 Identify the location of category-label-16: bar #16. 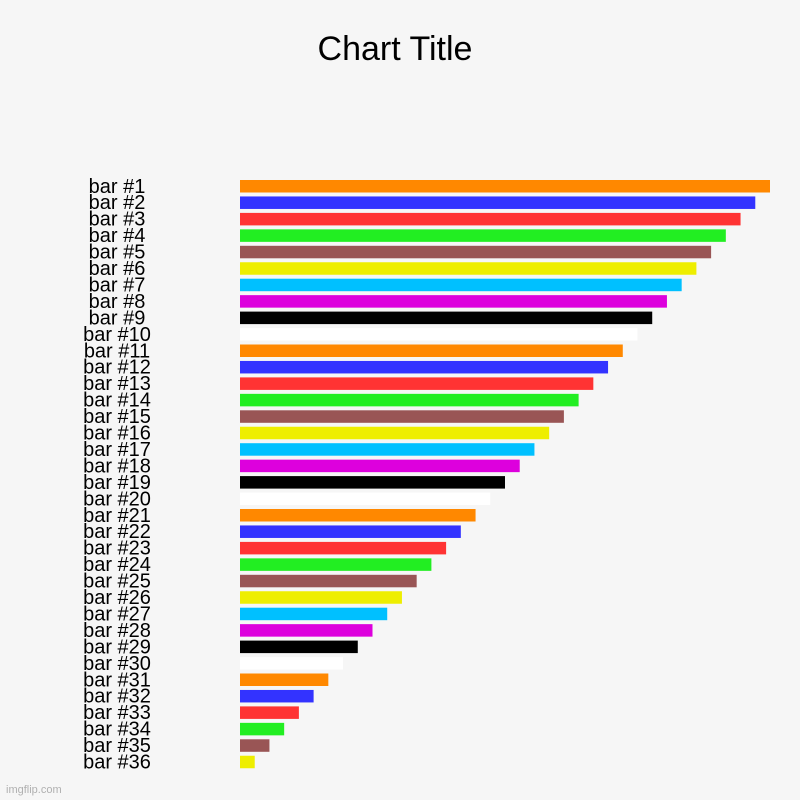
(117, 434).